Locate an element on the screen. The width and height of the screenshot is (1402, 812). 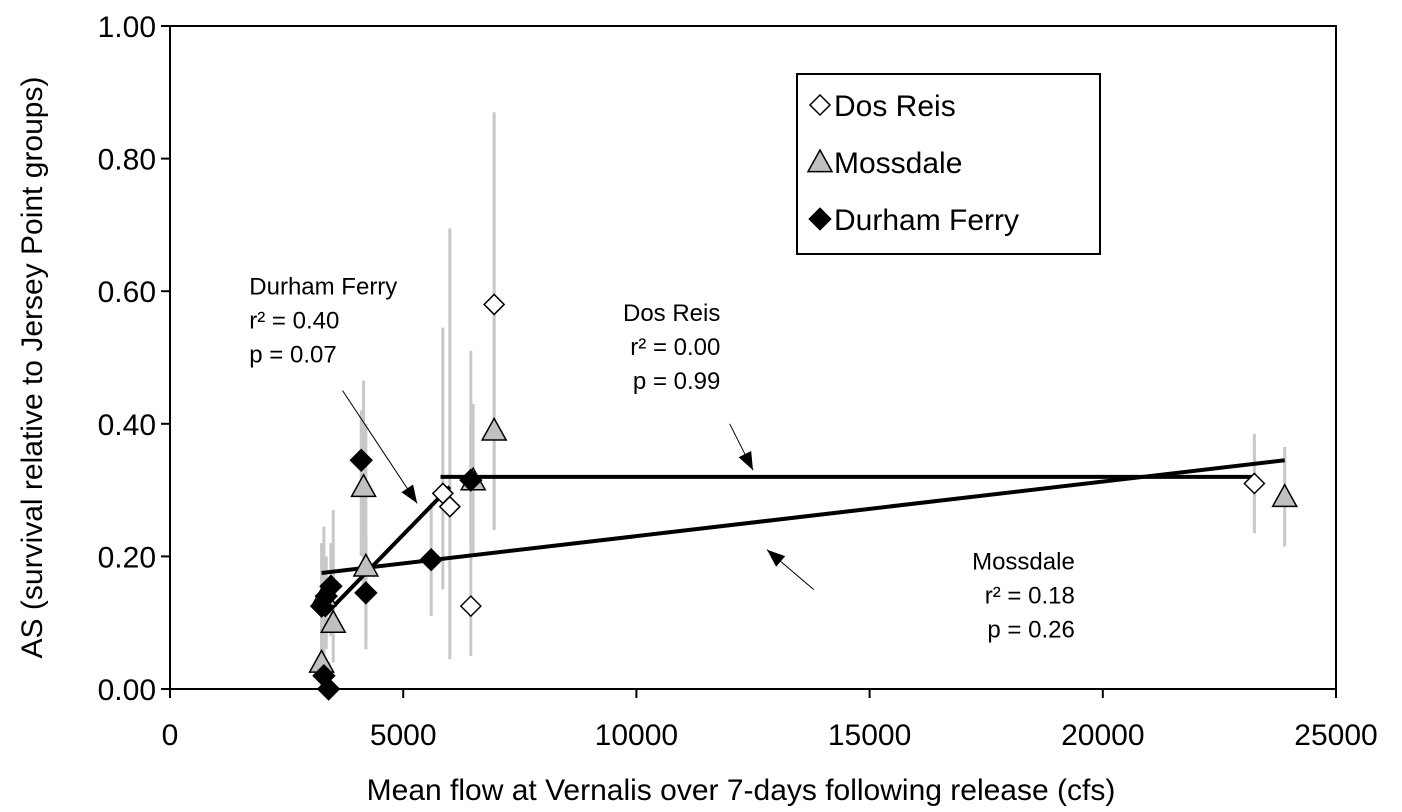
y-tick-label: 0.60 is located at coordinates (127, 292).